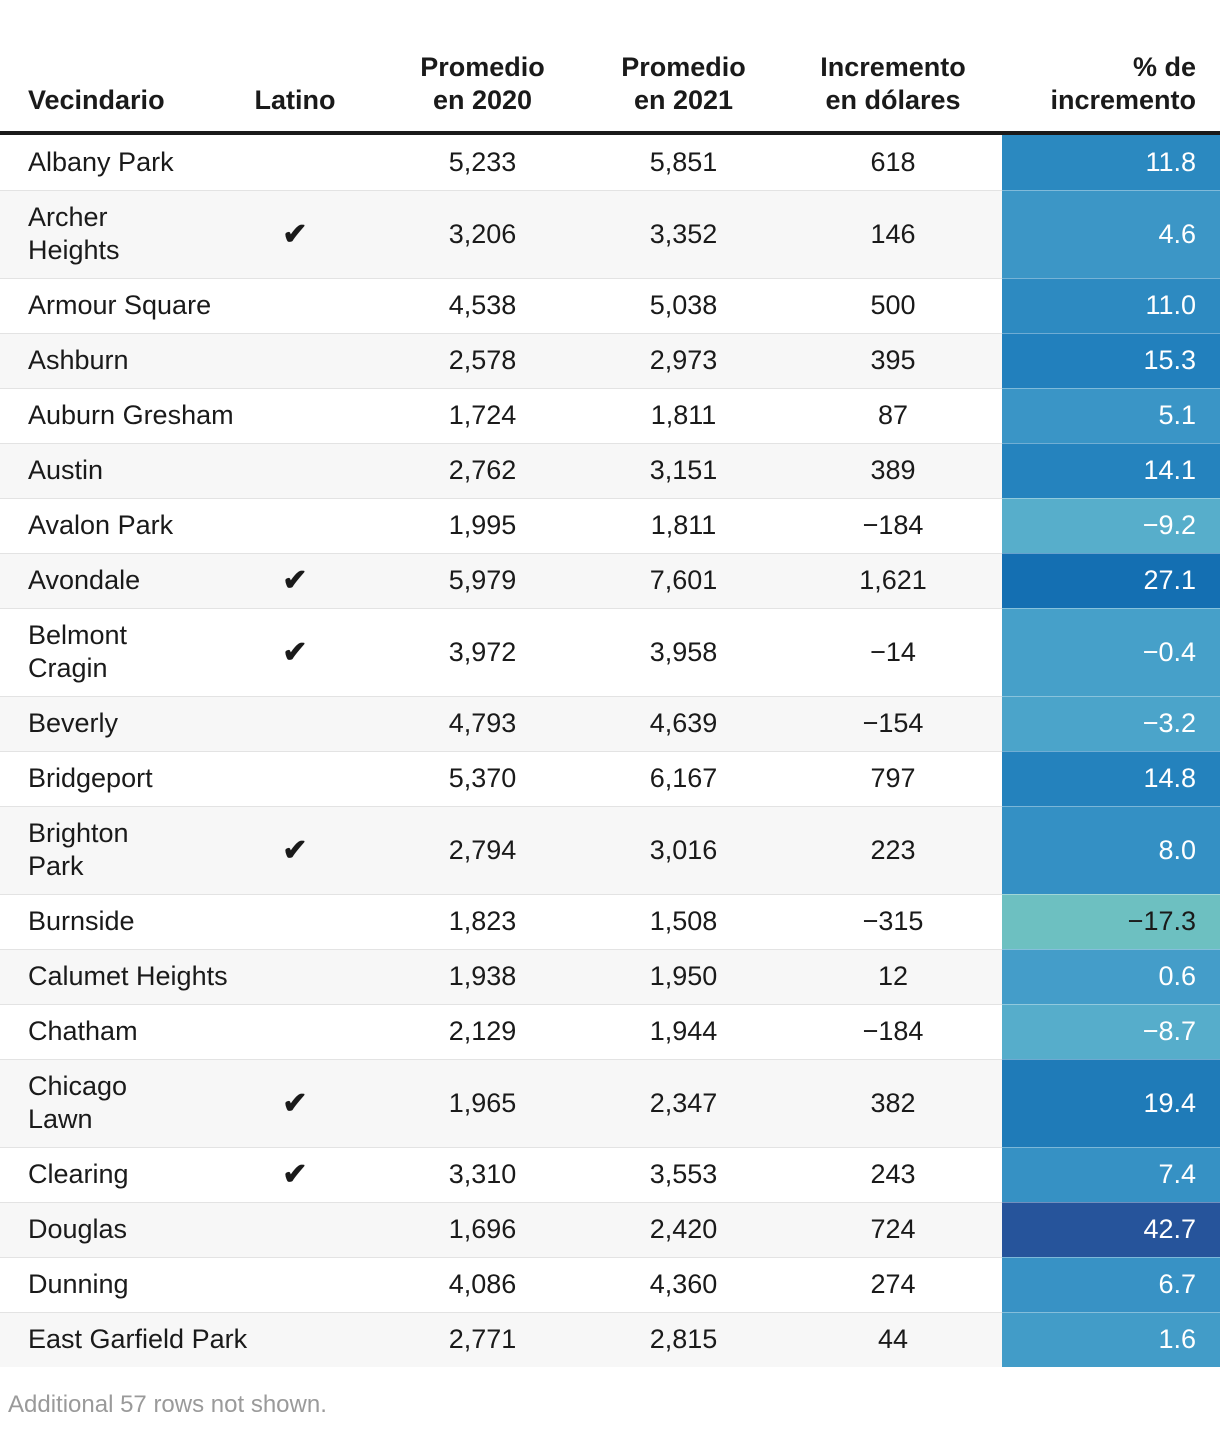  I want to click on table-row: Archer Heights ✔ 3,206 3,352 146 4.6, so click(610, 234).